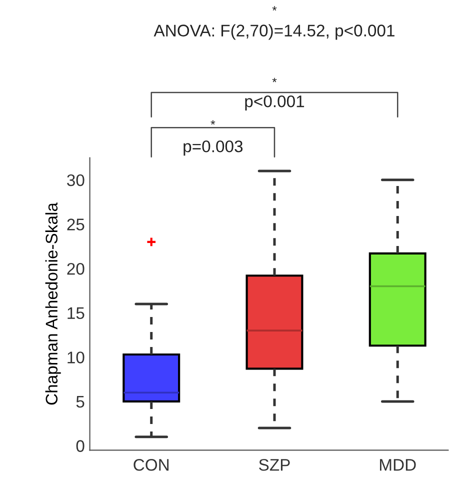 This screenshot has width=449, height=481. I want to click on y-tick-label: 30, so click(75, 180).